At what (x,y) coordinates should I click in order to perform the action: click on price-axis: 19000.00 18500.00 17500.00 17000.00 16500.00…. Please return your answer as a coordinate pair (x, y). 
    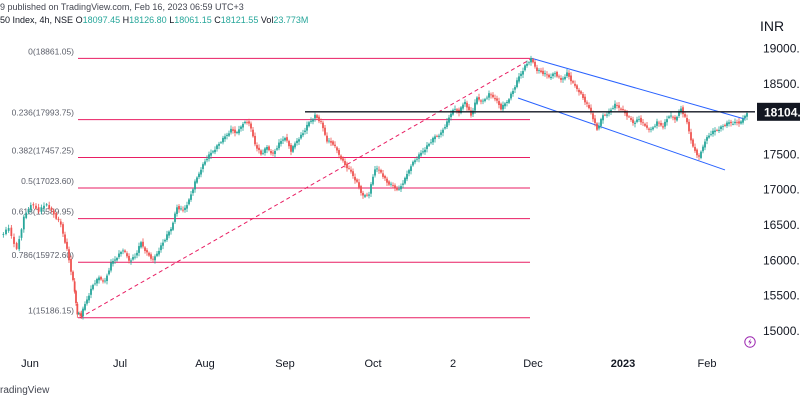
    Looking at the image, I should click on (781, 190).